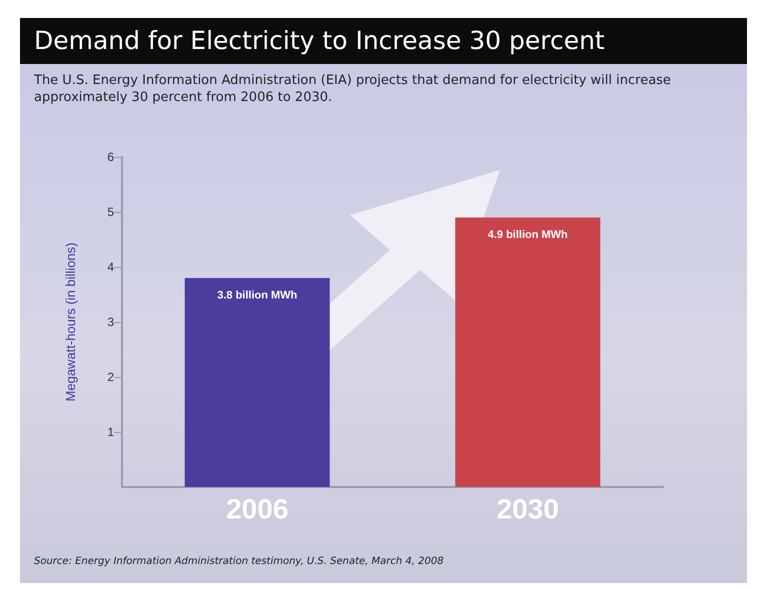 Image resolution: width=763 pixels, height=589 pixels. Describe the element at coordinates (239, 561) in the screenshot. I see `source-note: Source: Energy Information Administration testimony, U.S. Senate, March 4, 2008` at that location.